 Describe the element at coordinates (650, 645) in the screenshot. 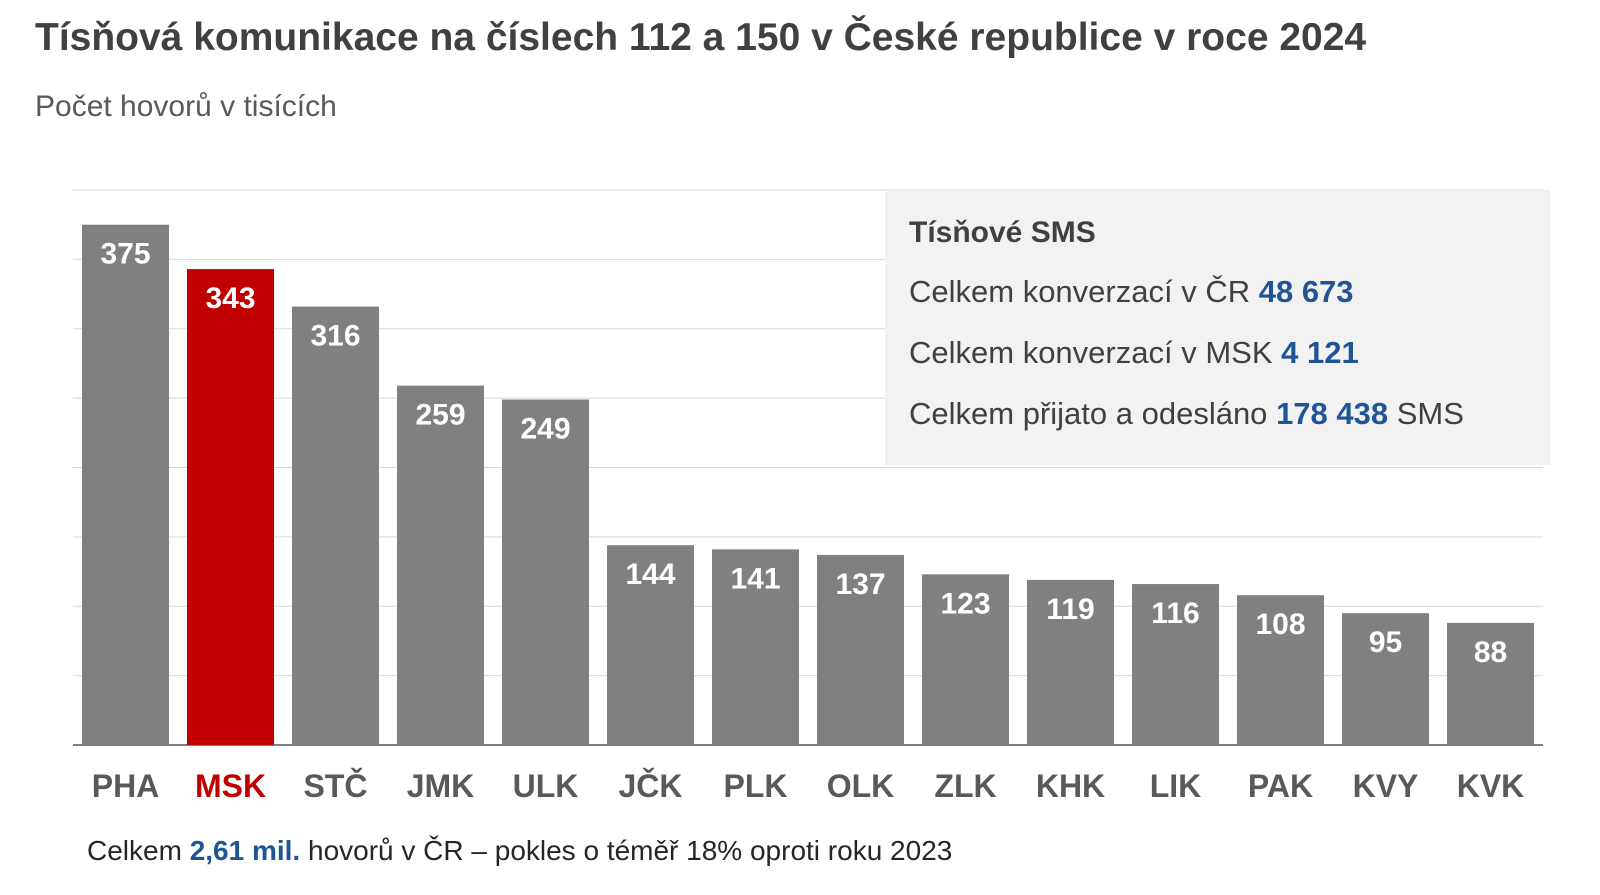

I see `bar-jčk` at that location.